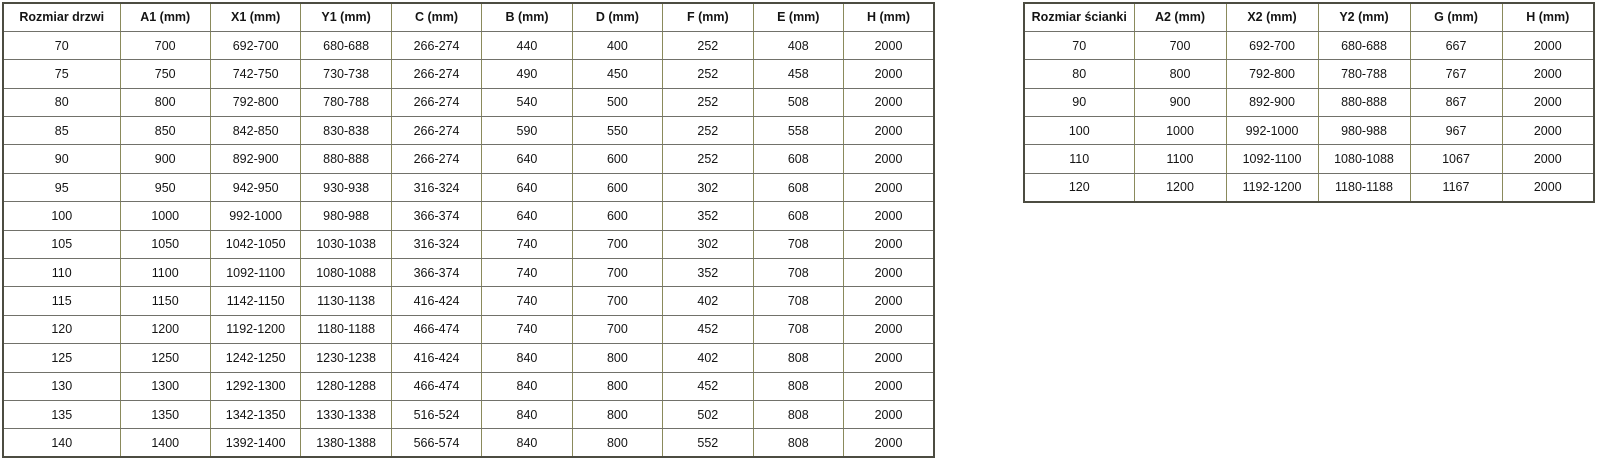 This screenshot has height=459, width=1600. What do you see at coordinates (346, 45) in the screenshot?
I see `table-cell: 680-688` at bounding box center [346, 45].